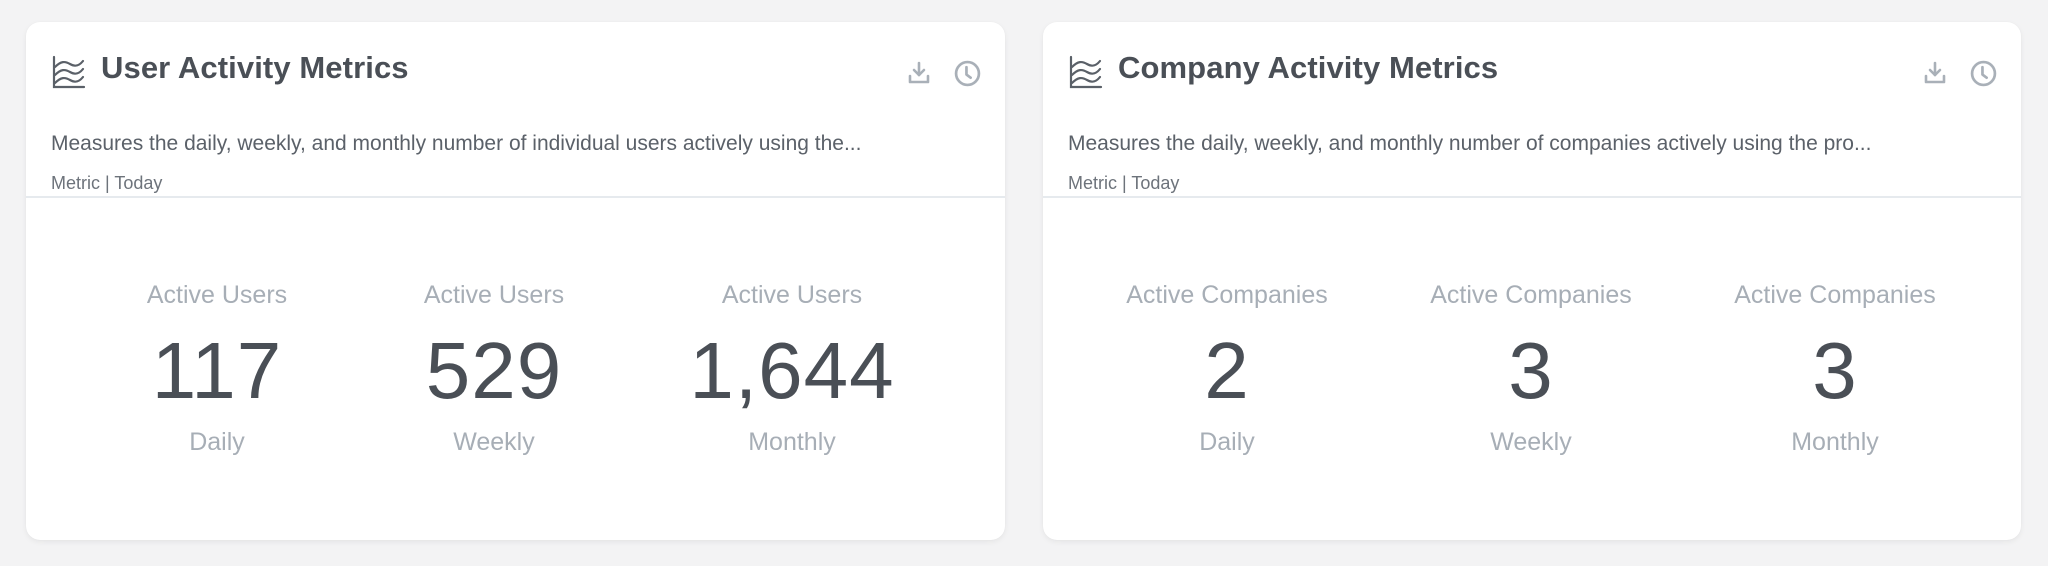 The width and height of the screenshot is (2048, 566). I want to click on metric-monthly: Active Users 1,644 Monthly, so click(792, 368).